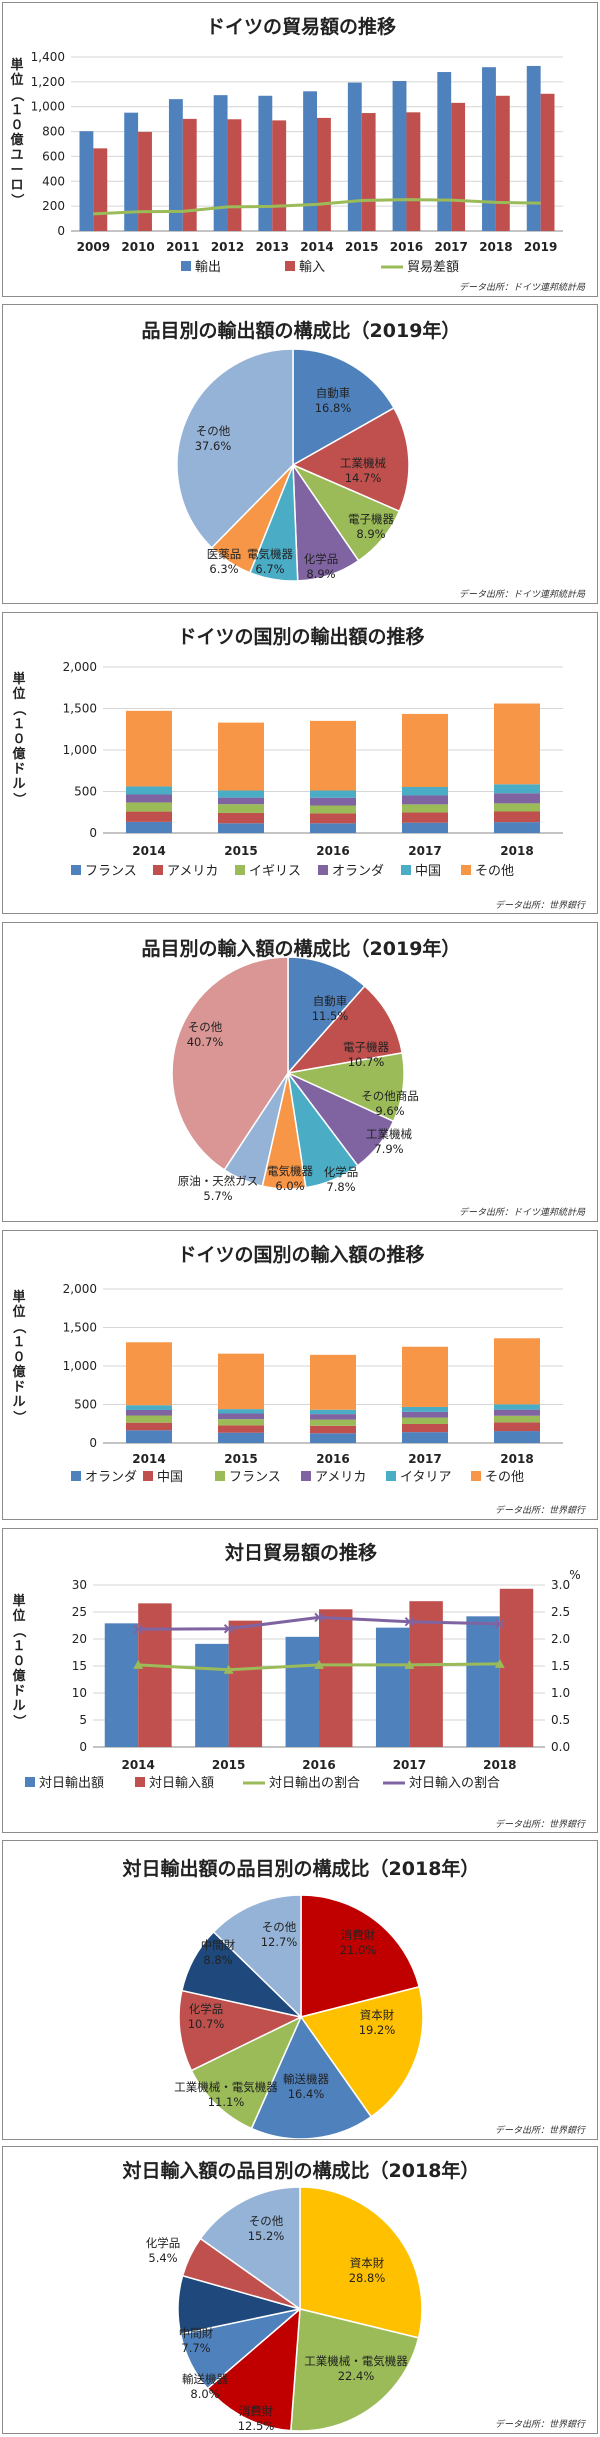  What do you see at coordinates (371, 519) in the screenshot?
I see `slice-label: 電子機器` at bounding box center [371, 519].